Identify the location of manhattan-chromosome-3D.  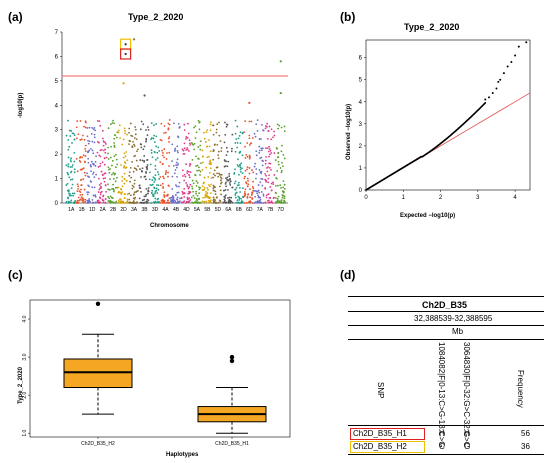
(154, 163).